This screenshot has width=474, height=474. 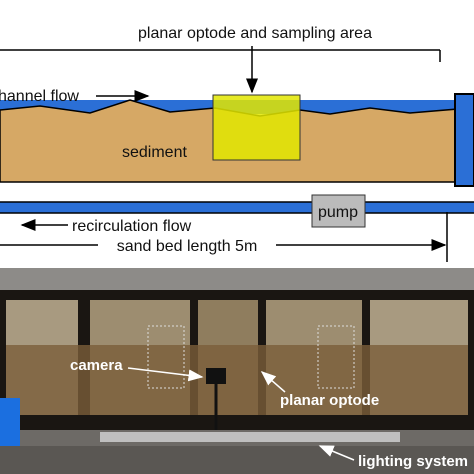 What do you see at coordinates (216, 376) in the screenshot?
I see `camera-body` at bounding box center [216, 376].